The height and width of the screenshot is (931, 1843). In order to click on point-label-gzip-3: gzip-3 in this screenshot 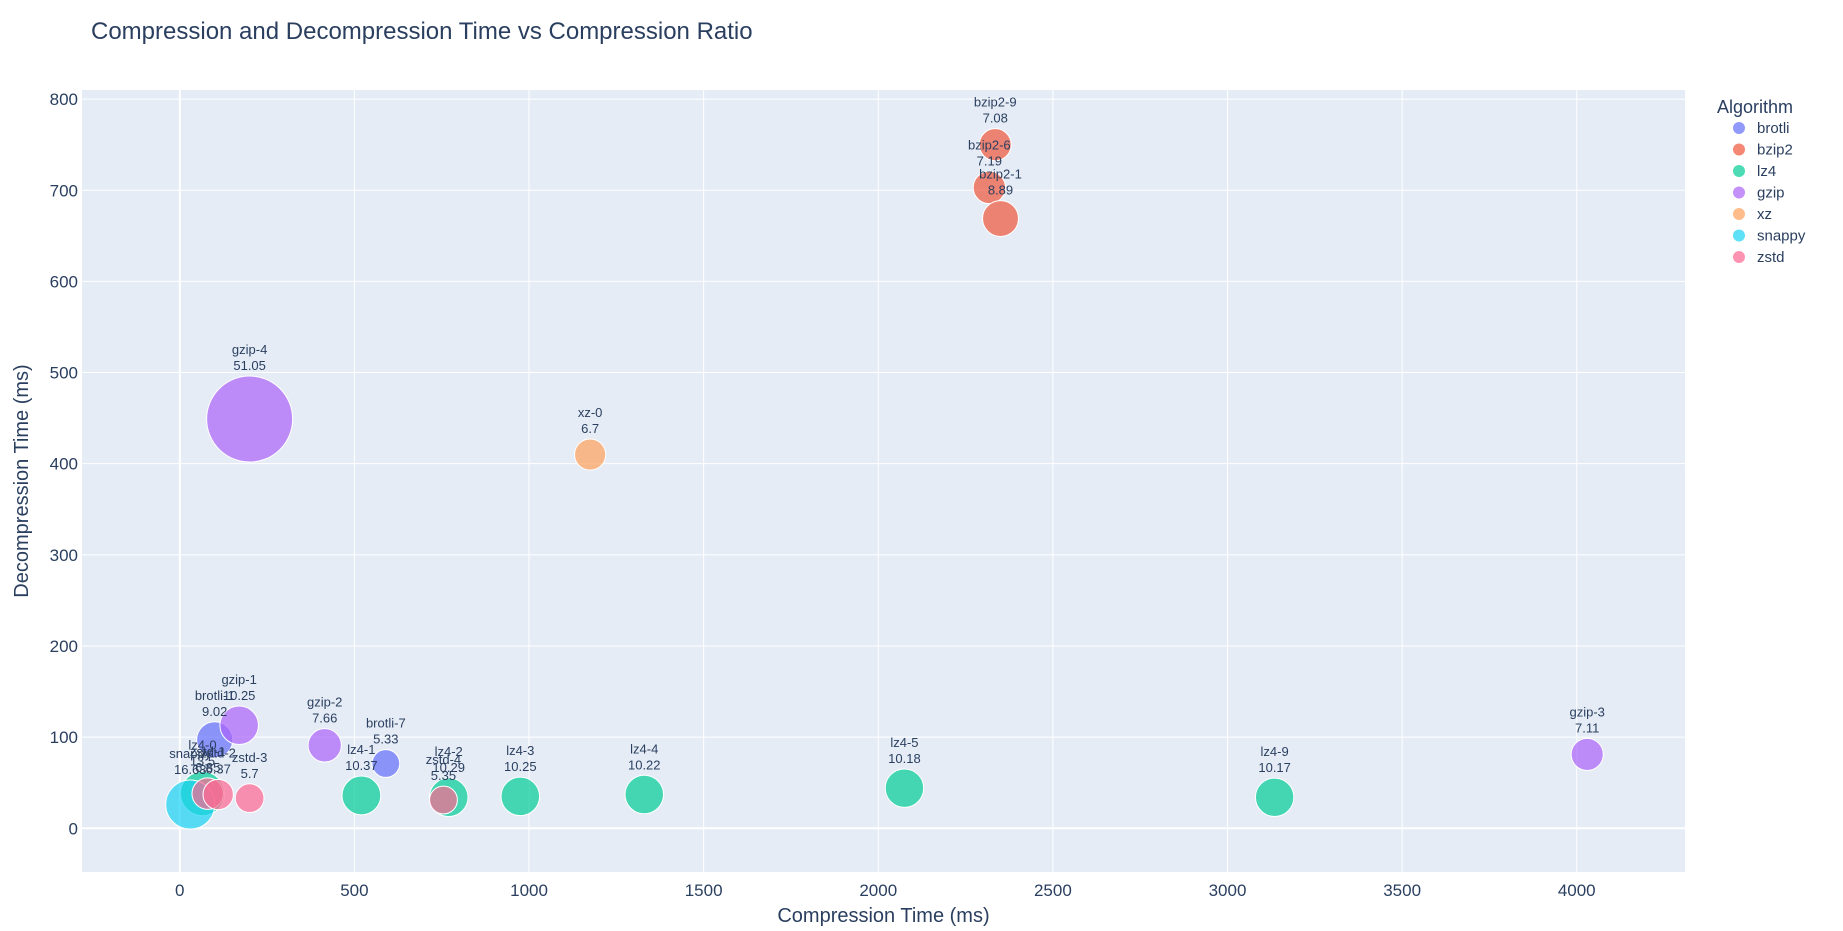, I will do `click(1587, 711)`.